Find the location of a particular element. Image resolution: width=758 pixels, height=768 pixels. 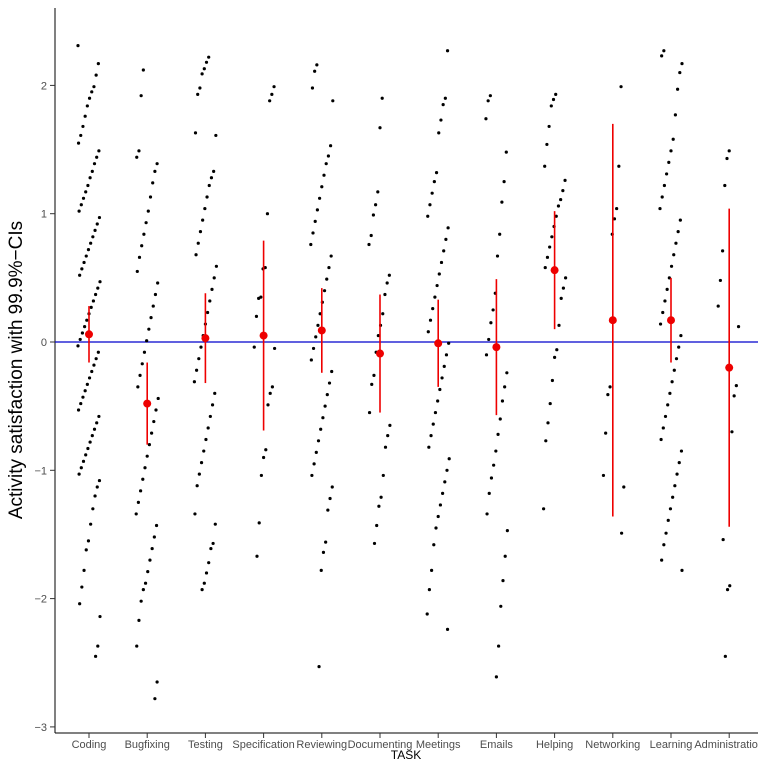

y-tick-label: 1 is located at coordinates (44, 215).